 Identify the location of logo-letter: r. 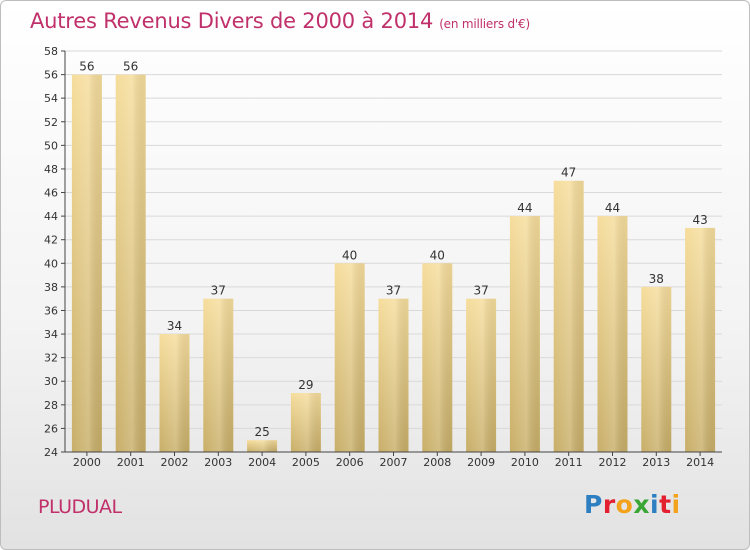
(609, 504).